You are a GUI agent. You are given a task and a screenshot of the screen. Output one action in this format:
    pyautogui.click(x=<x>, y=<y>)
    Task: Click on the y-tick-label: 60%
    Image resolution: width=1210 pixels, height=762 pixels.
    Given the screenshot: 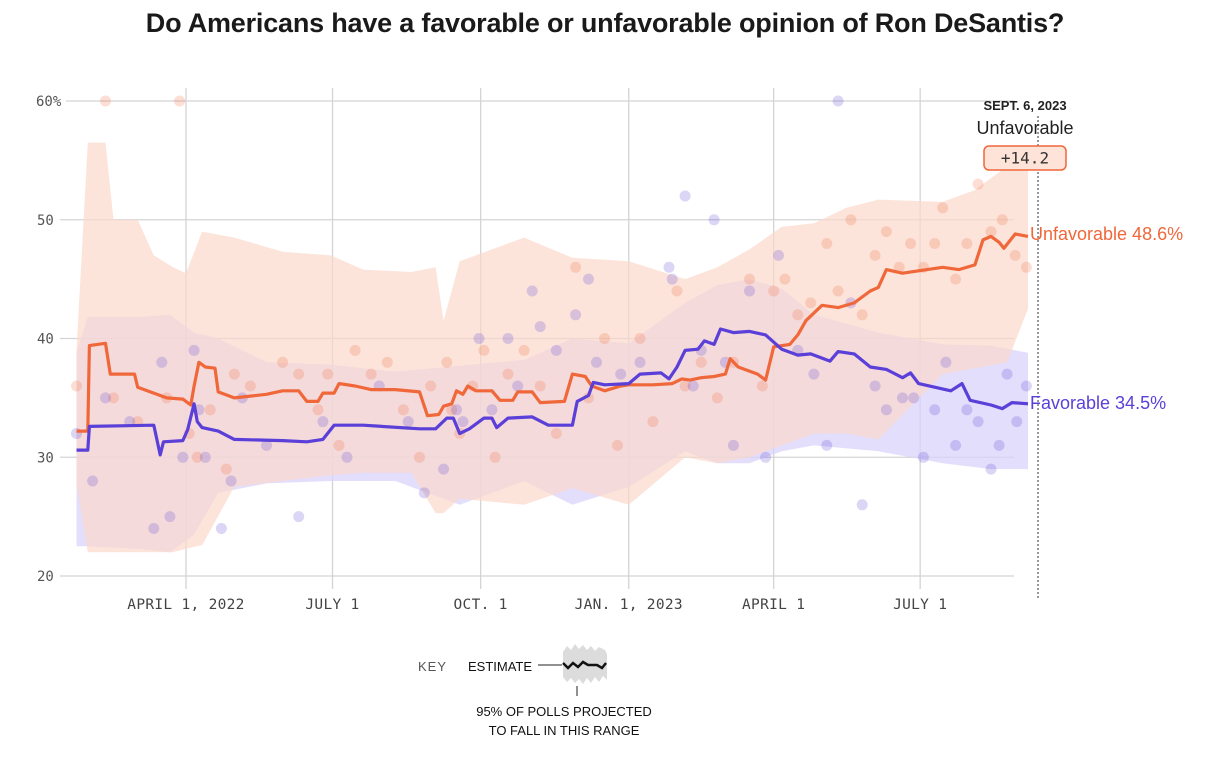 What is the action you would take?
    pyautogui.click(x=49, y=102)
    